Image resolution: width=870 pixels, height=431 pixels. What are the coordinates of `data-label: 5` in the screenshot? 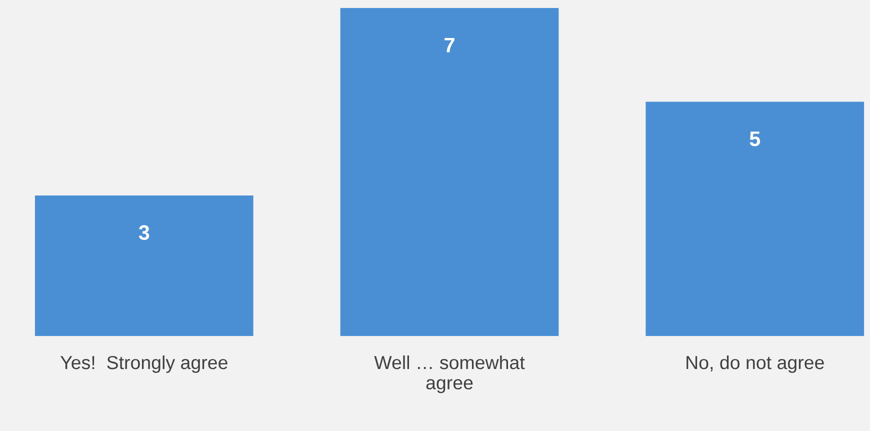 It's located at (755, 139).